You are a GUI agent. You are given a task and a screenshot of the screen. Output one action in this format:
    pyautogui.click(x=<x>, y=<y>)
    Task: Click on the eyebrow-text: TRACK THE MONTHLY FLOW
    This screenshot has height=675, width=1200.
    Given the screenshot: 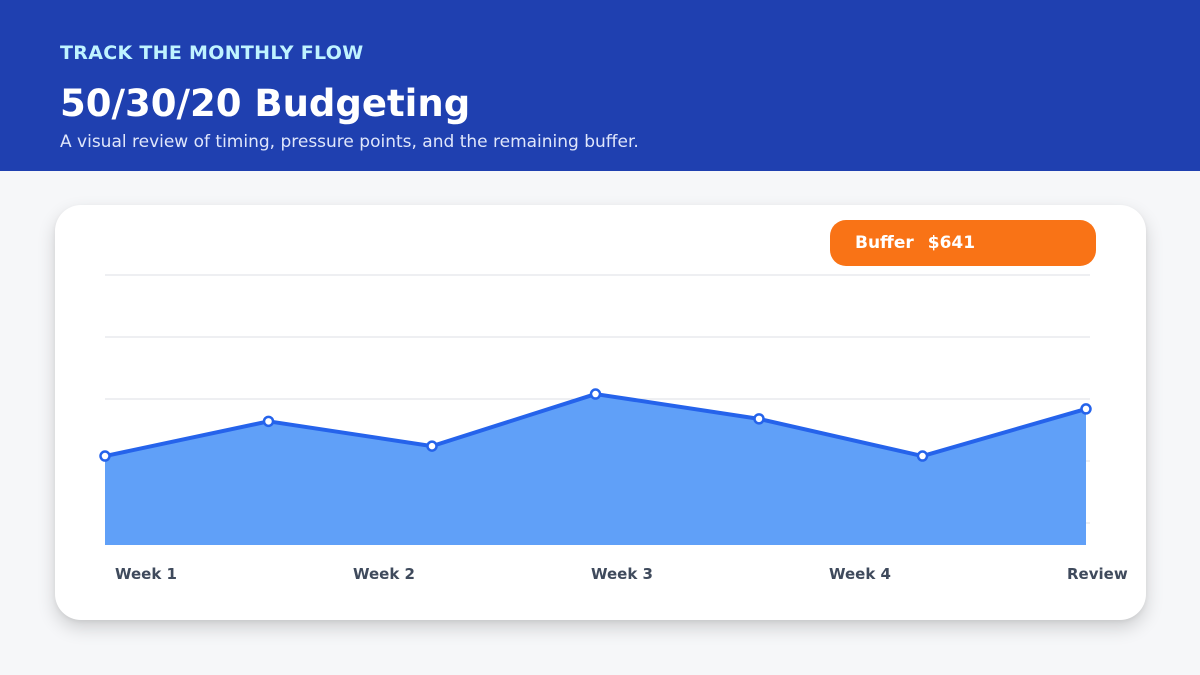 What is the action you would take?
    pyautogui.click(x=212, y=53)
    